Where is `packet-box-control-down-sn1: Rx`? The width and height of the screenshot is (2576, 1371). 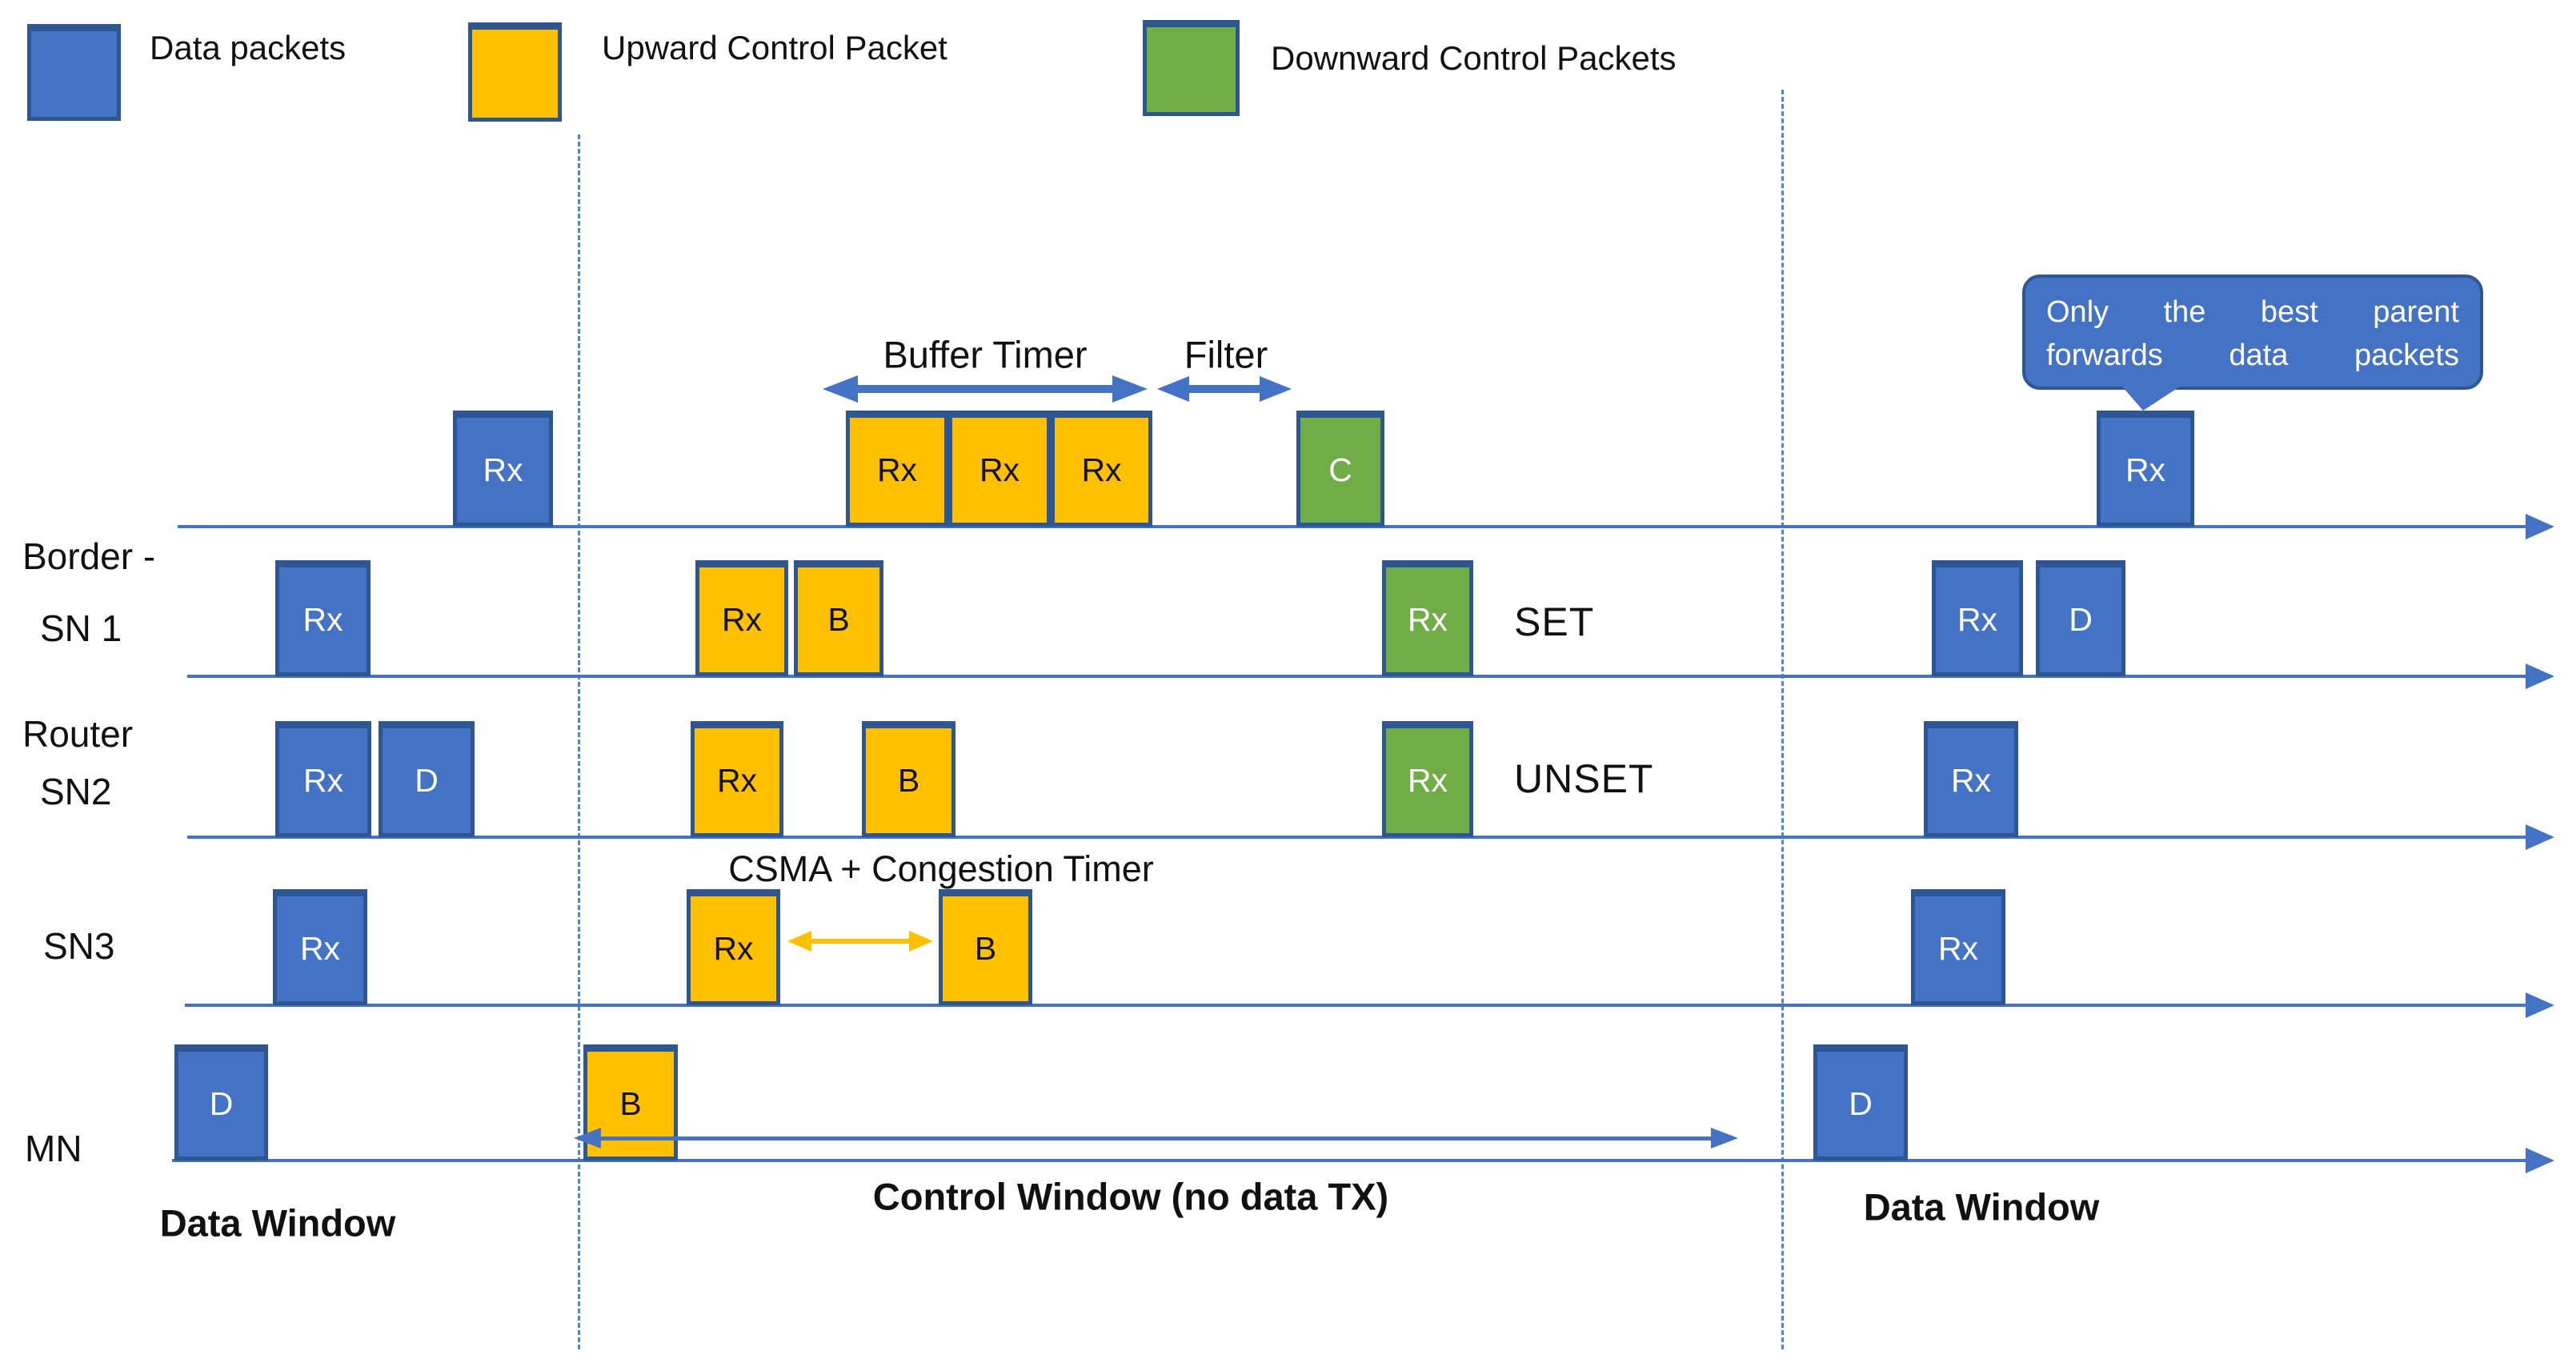
packet-box-control-down-sn1: Rx is located at coordinates (1427, 618).